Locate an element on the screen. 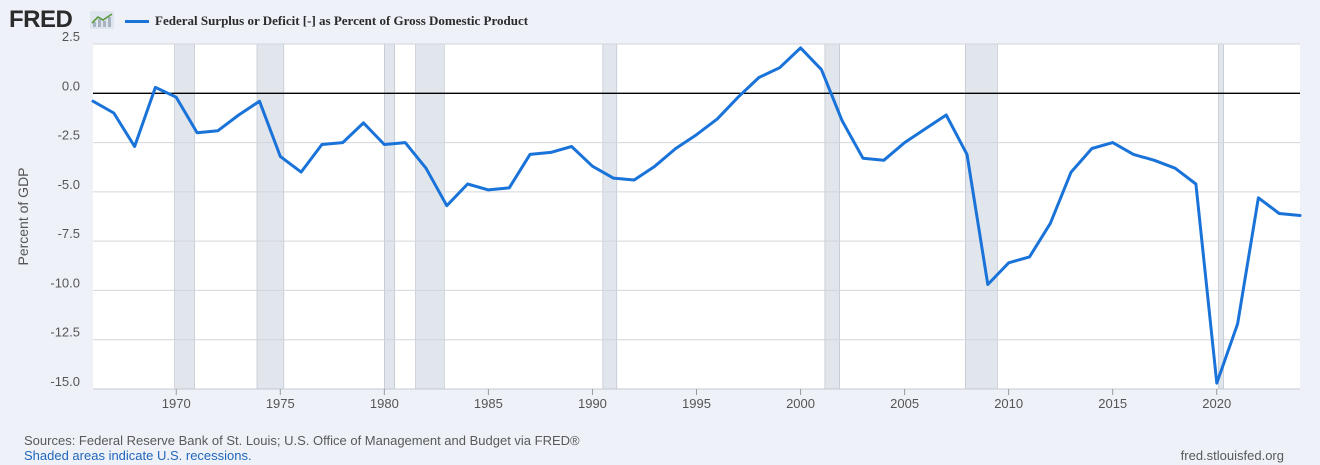 The image size is (1320, 465). y-tick-label: -5.0 is located at coordinates (69, 184).